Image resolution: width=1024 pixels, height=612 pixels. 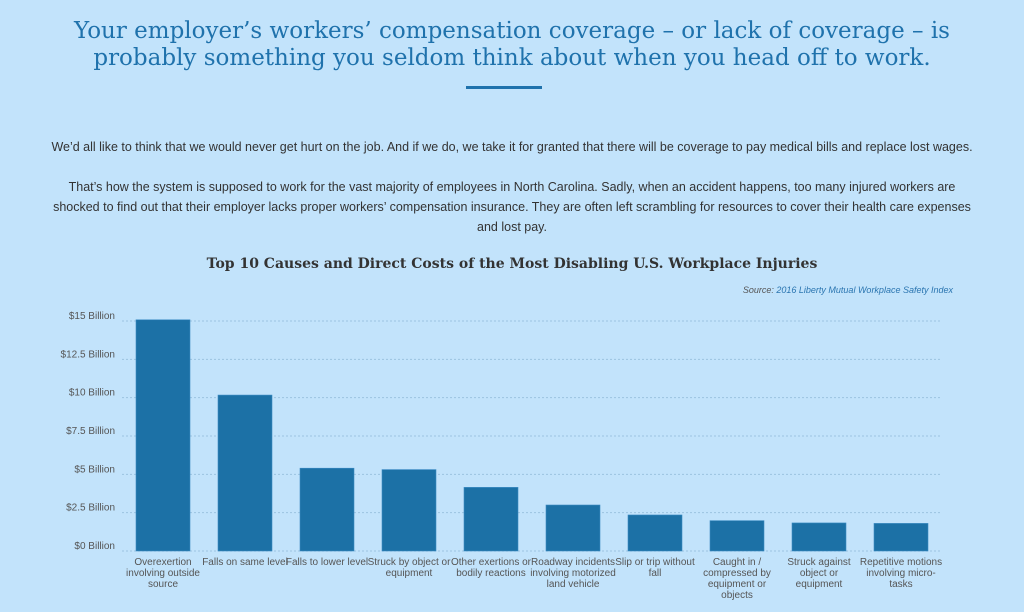 What do you see at coordinates (491, 562) in the screenshot?
I see `x-tick-label: Other exertions or` at bounding box center [491, 562].